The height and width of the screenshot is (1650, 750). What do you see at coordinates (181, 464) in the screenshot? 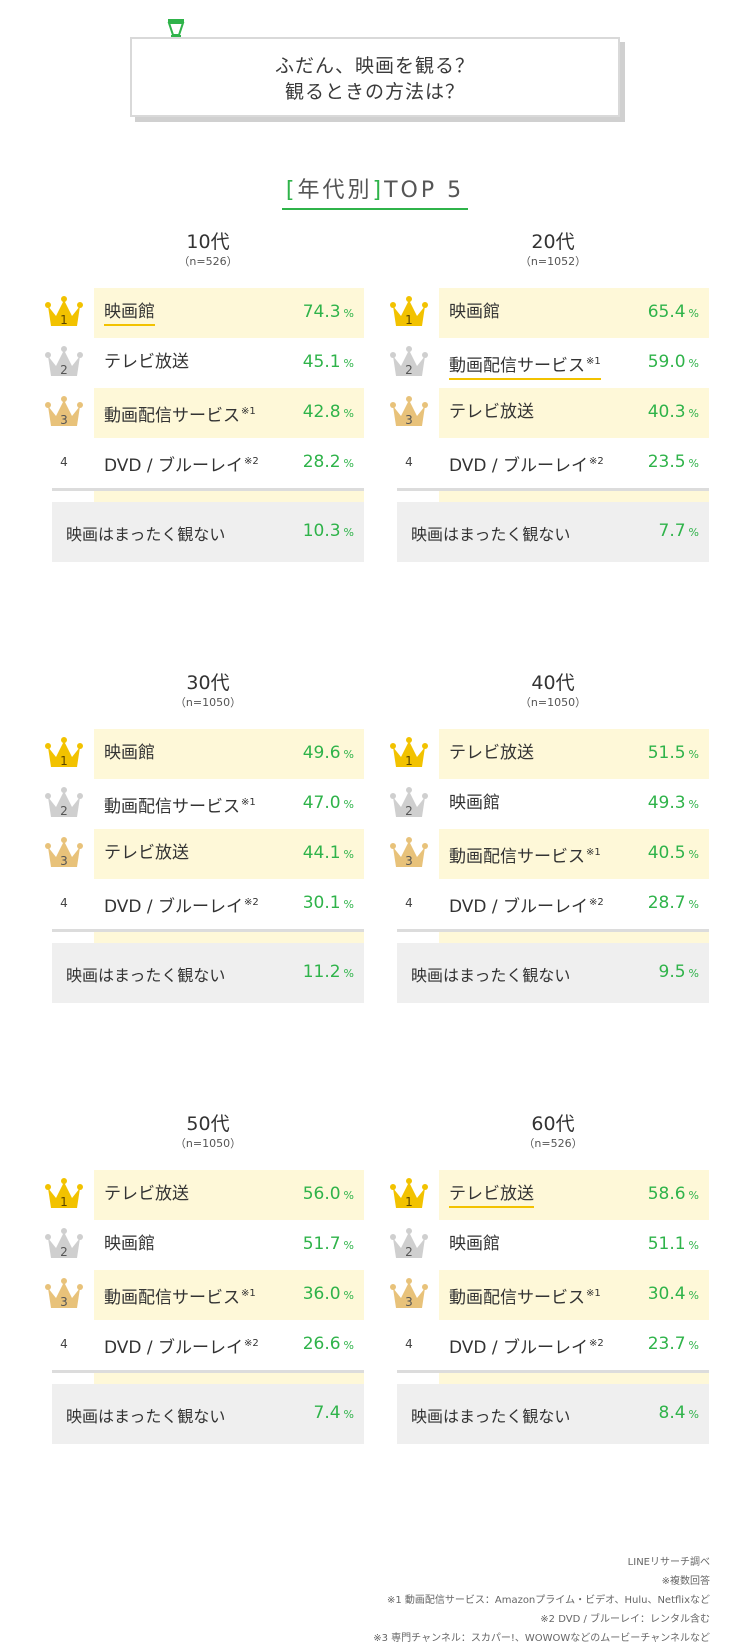
I see `method-label: DVD / ブルーレイ※2` at bounding box center [181, 464].